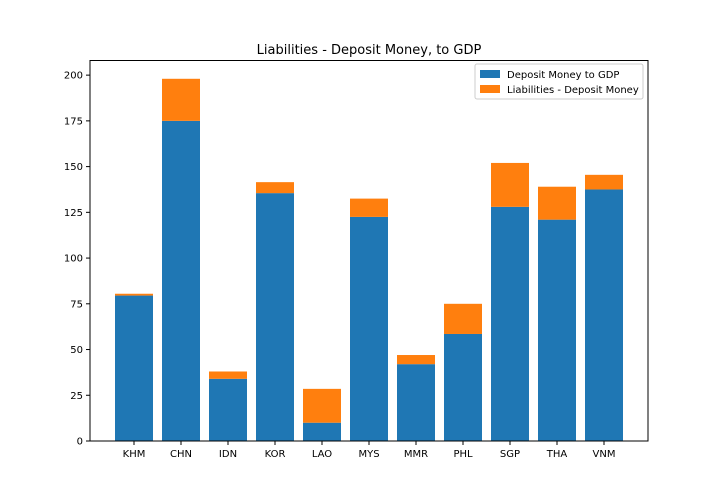  What do you see at coordinates (275, 454) in the screenshot?
I see `x-tick-label-kor: KOR` at bounding box center [275, 454].